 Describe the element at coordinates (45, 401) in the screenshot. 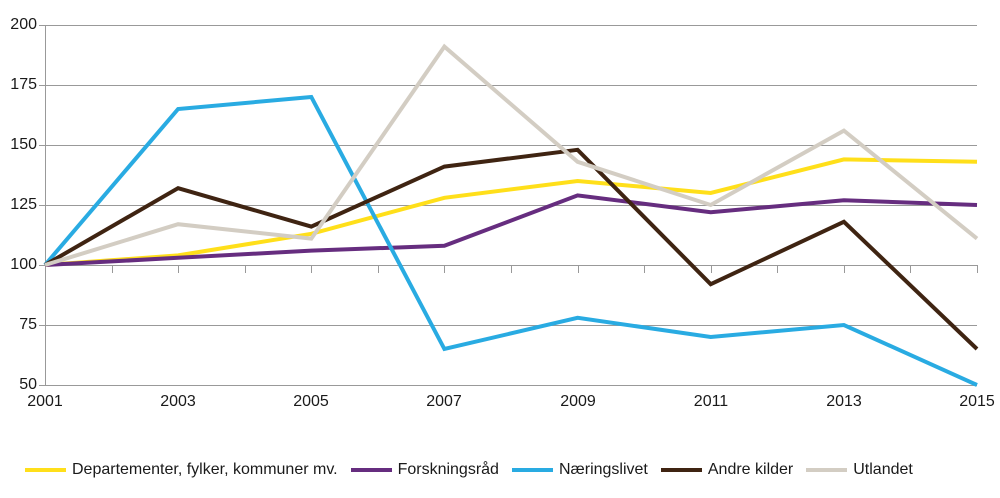

I see `x-axis-label: 2001` at that location.